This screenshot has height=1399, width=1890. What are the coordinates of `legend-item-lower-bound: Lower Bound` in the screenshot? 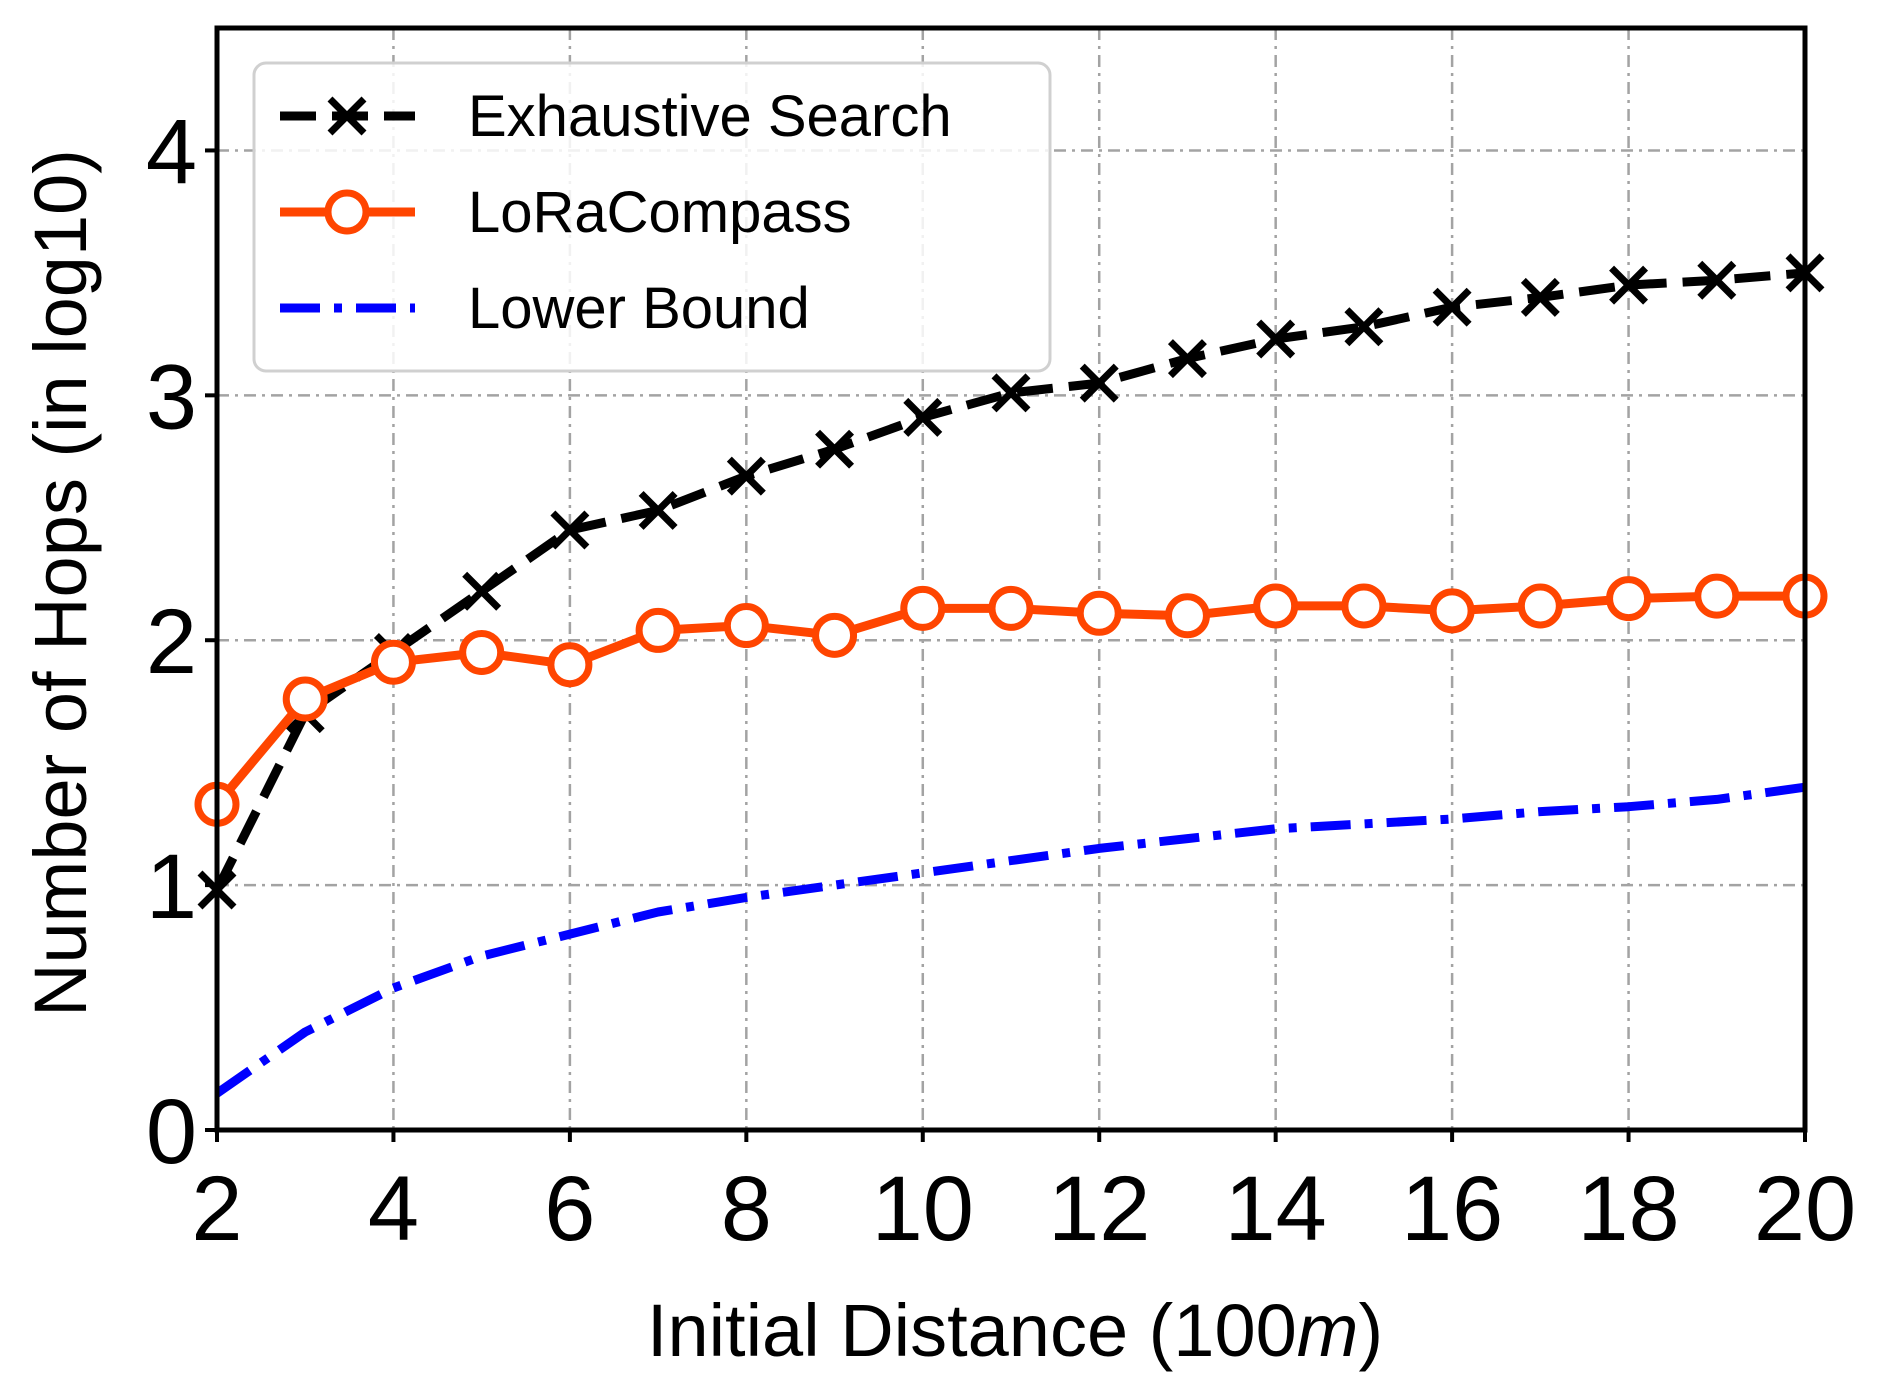 It's located at (545, 308).